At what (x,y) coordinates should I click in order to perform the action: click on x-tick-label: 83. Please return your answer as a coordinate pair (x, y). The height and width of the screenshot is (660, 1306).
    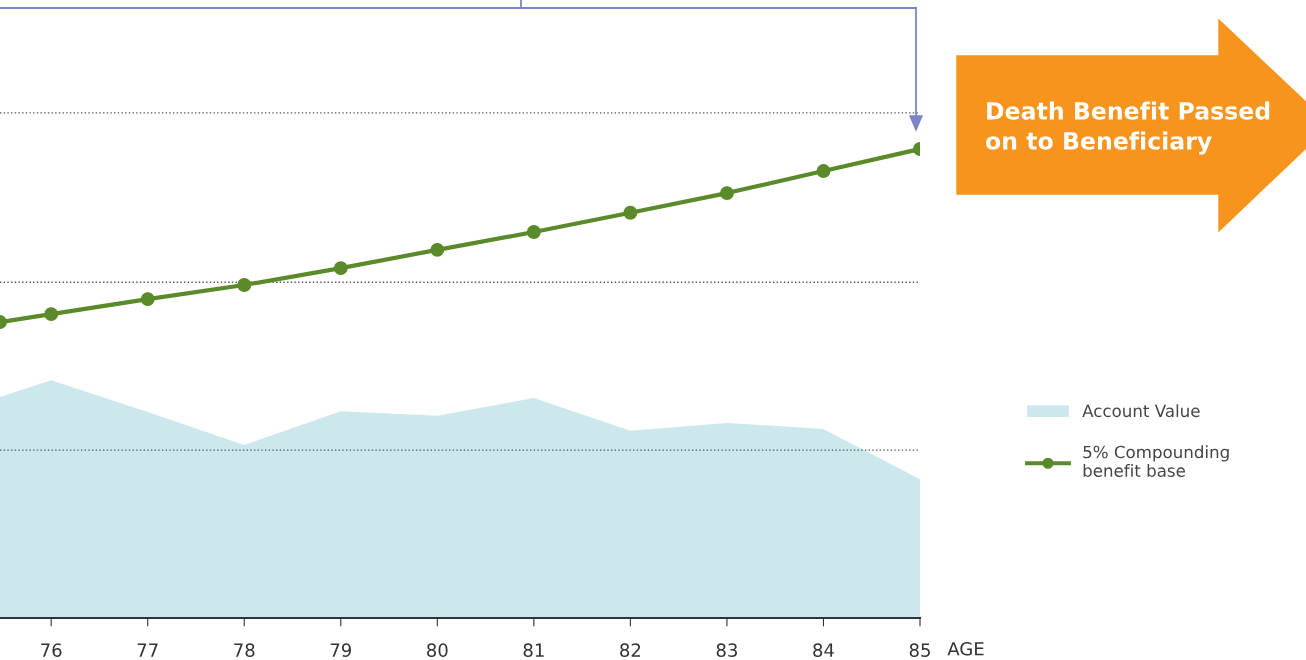
    Looking at the image, I should click on (726, 650).